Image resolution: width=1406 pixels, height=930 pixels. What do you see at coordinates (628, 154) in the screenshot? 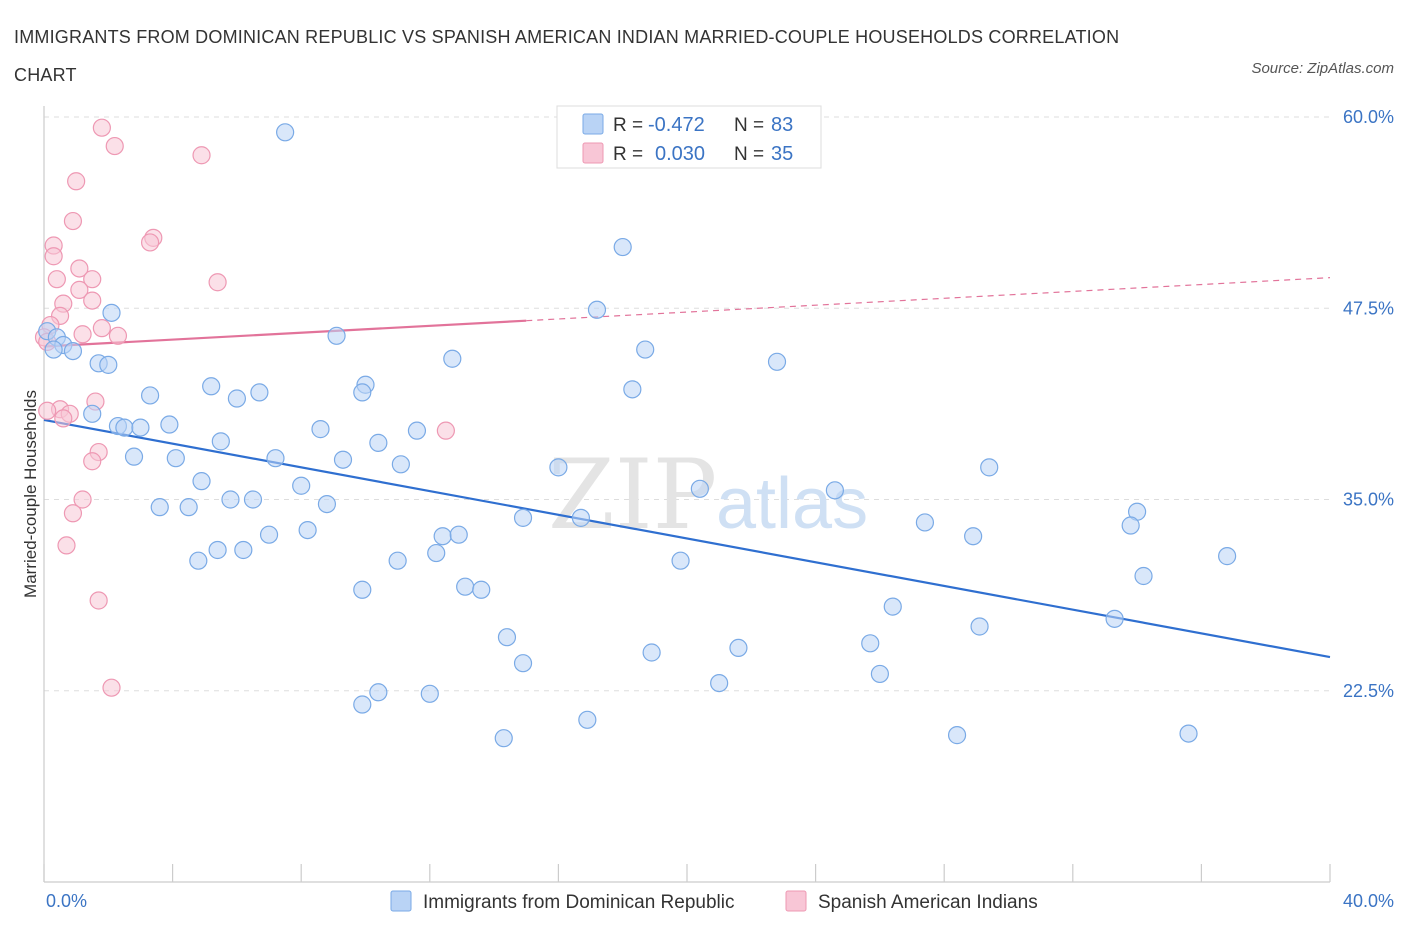
I see `stats-r-label-2: R =` at bounding box center [628, 154].